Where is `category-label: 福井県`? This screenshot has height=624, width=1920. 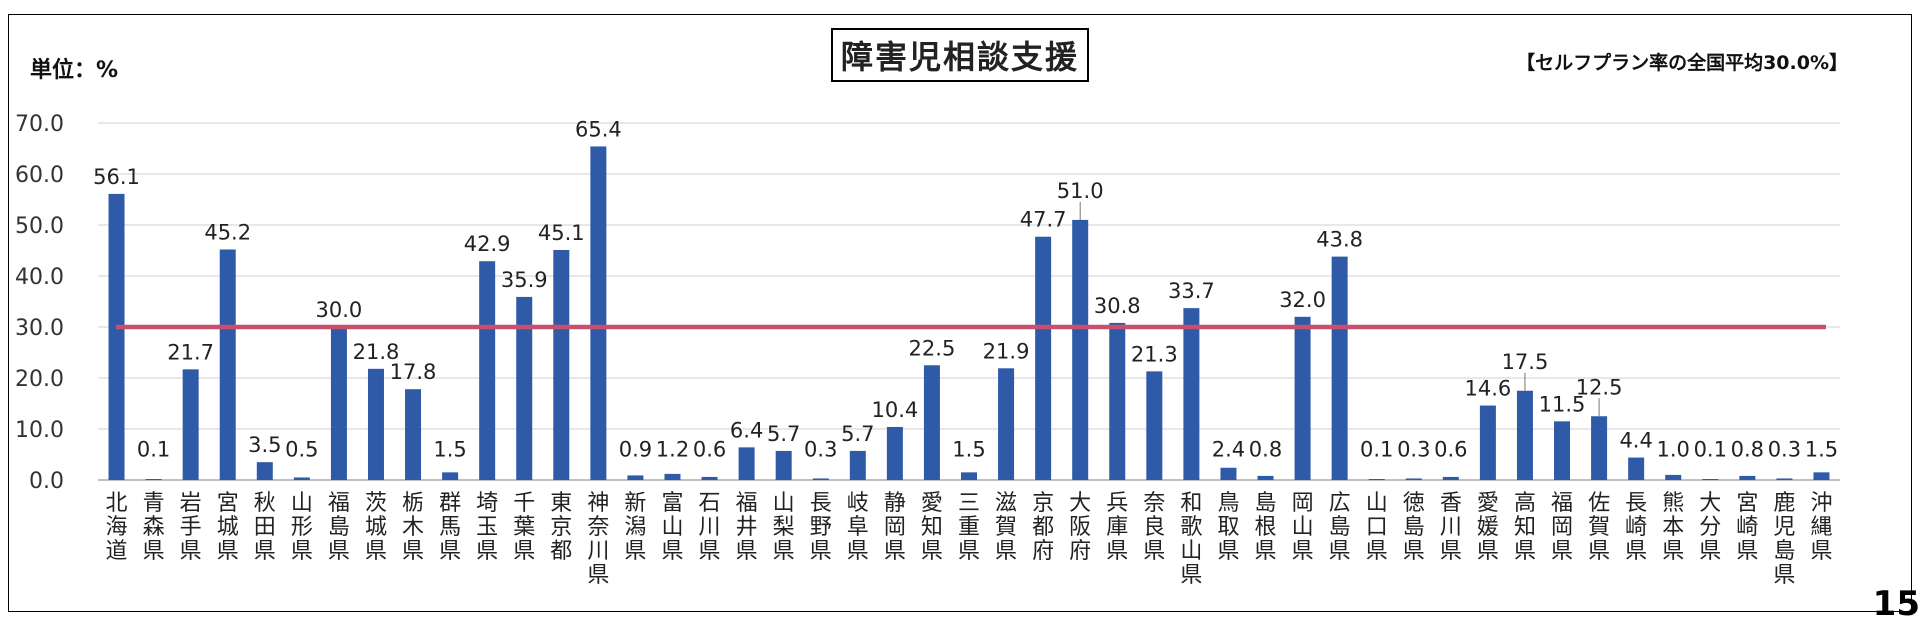
category-label: 福井県 is located at coordinates (747, 527).